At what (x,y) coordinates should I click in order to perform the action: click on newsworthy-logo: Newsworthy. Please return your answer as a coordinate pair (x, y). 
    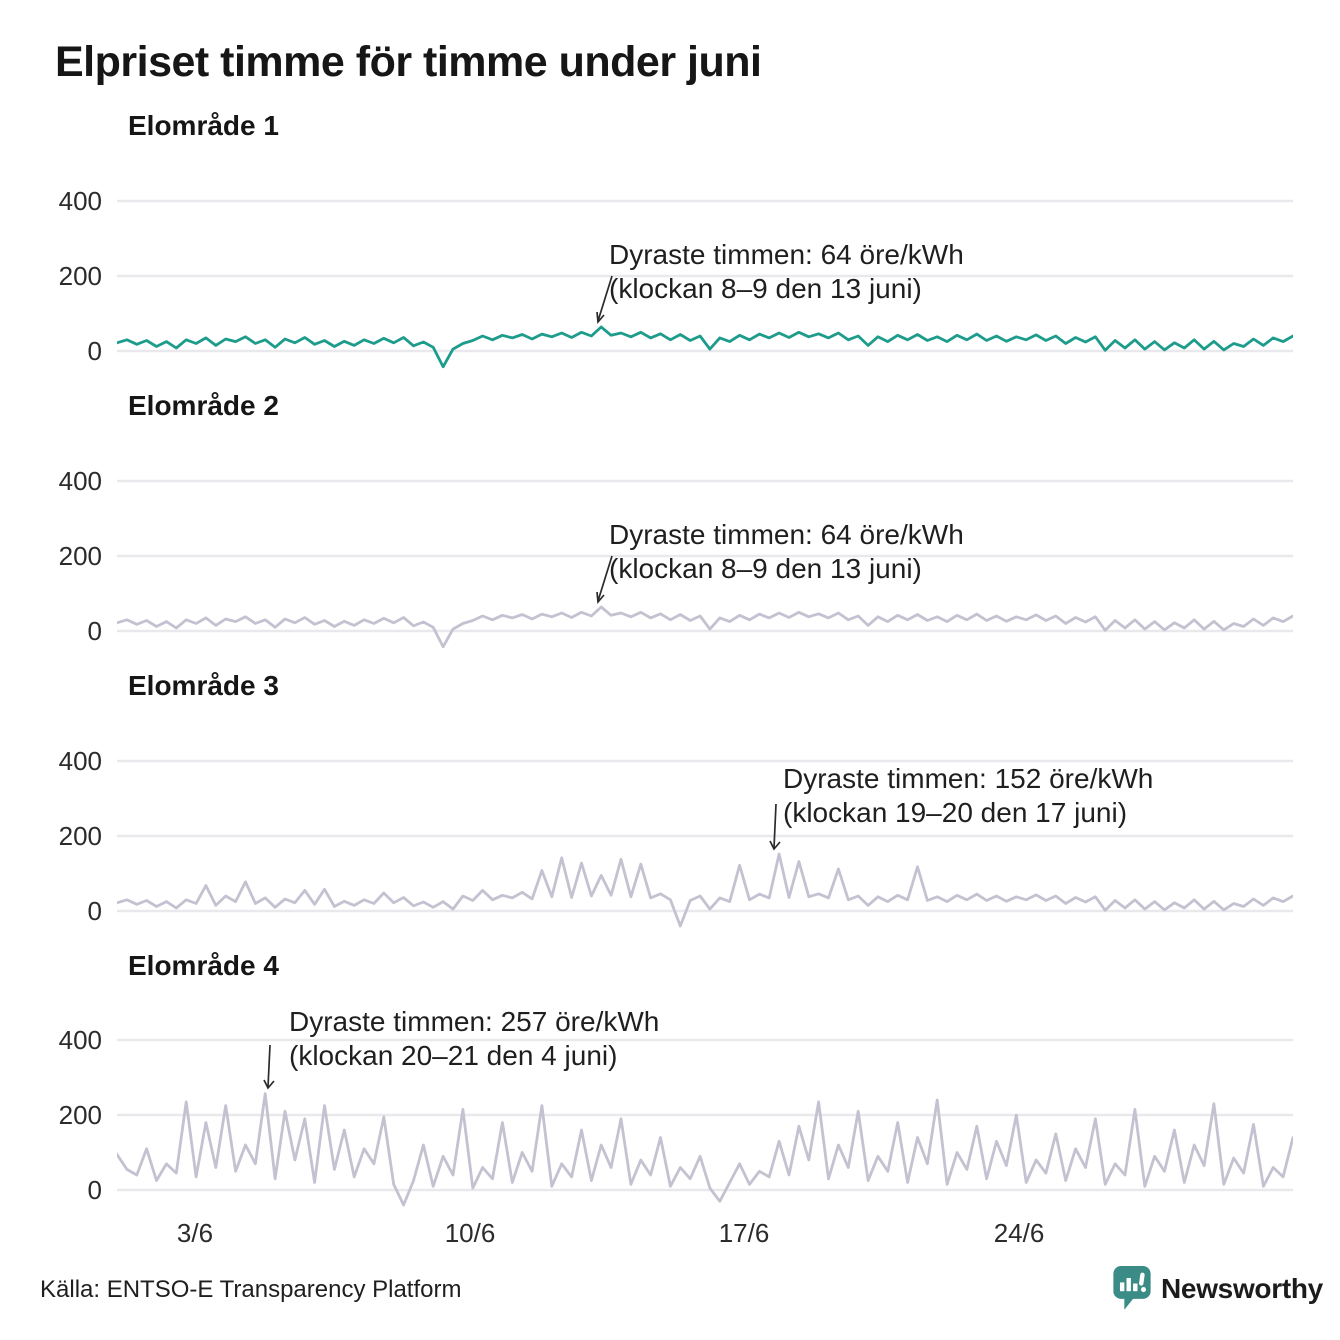
    Looking at the image, I should click on (1217, 1289).